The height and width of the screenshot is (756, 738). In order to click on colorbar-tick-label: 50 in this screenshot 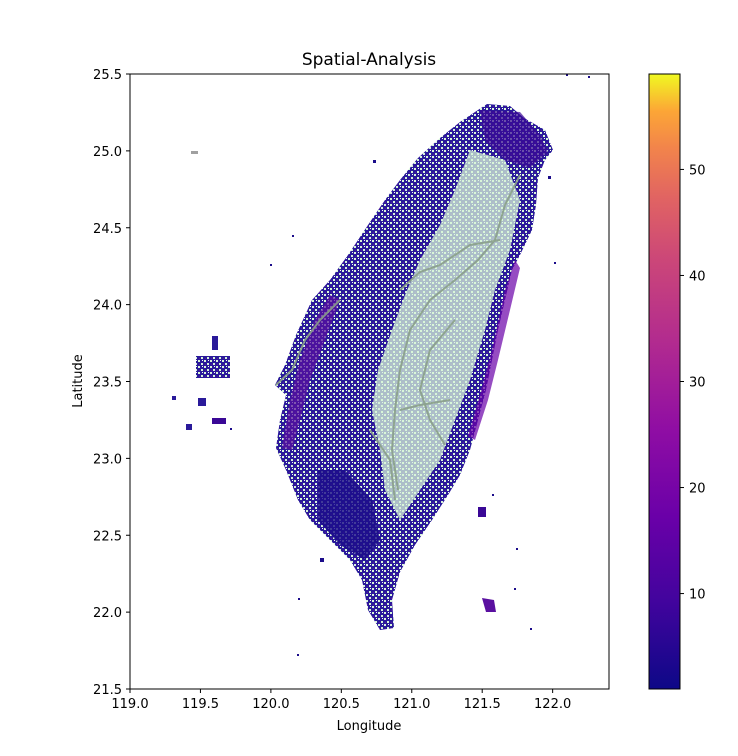, I will do `click(697, 170)`.